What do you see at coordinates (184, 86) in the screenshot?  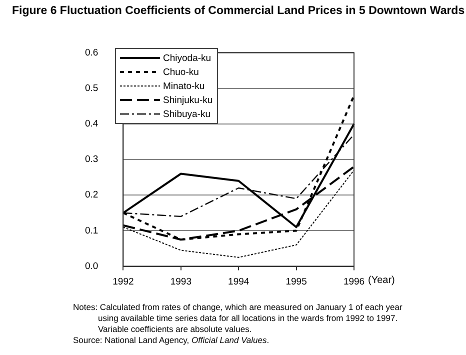 I see `legend-label: Minato-ku` at bounding box center [184, 86].